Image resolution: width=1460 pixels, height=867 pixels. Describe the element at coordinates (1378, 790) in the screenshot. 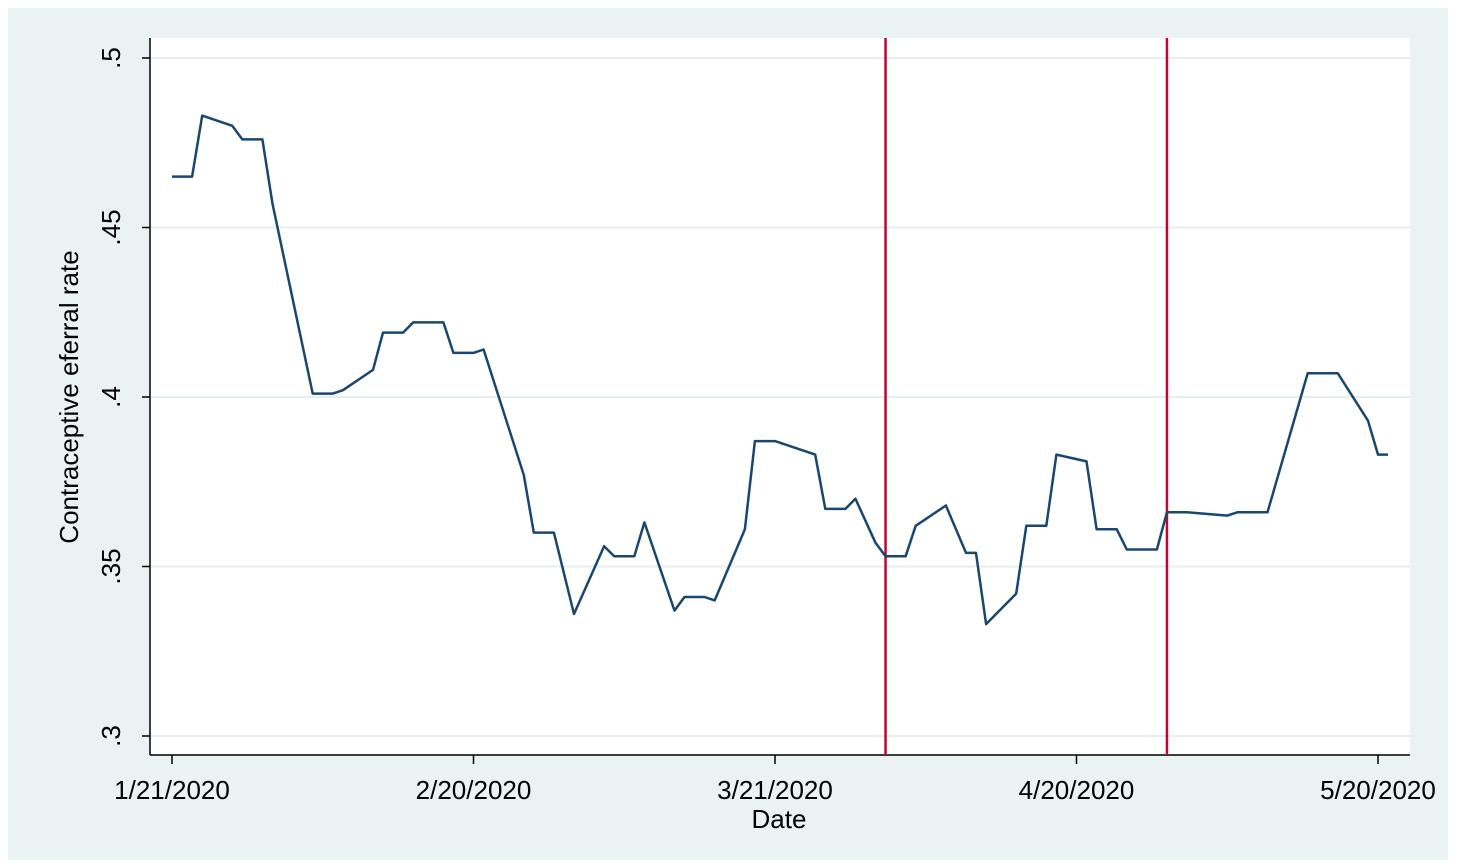

I see `x-tick-label: 5/20/2020` at that location.